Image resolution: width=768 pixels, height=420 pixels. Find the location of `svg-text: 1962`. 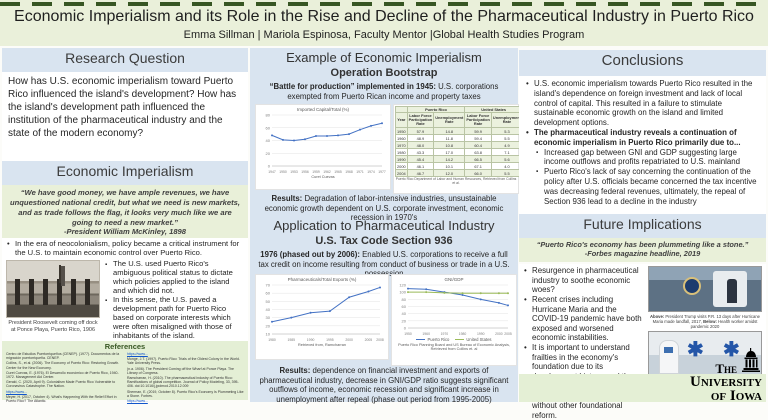

svg-text: 1962 is located at coordinates (327, 172).